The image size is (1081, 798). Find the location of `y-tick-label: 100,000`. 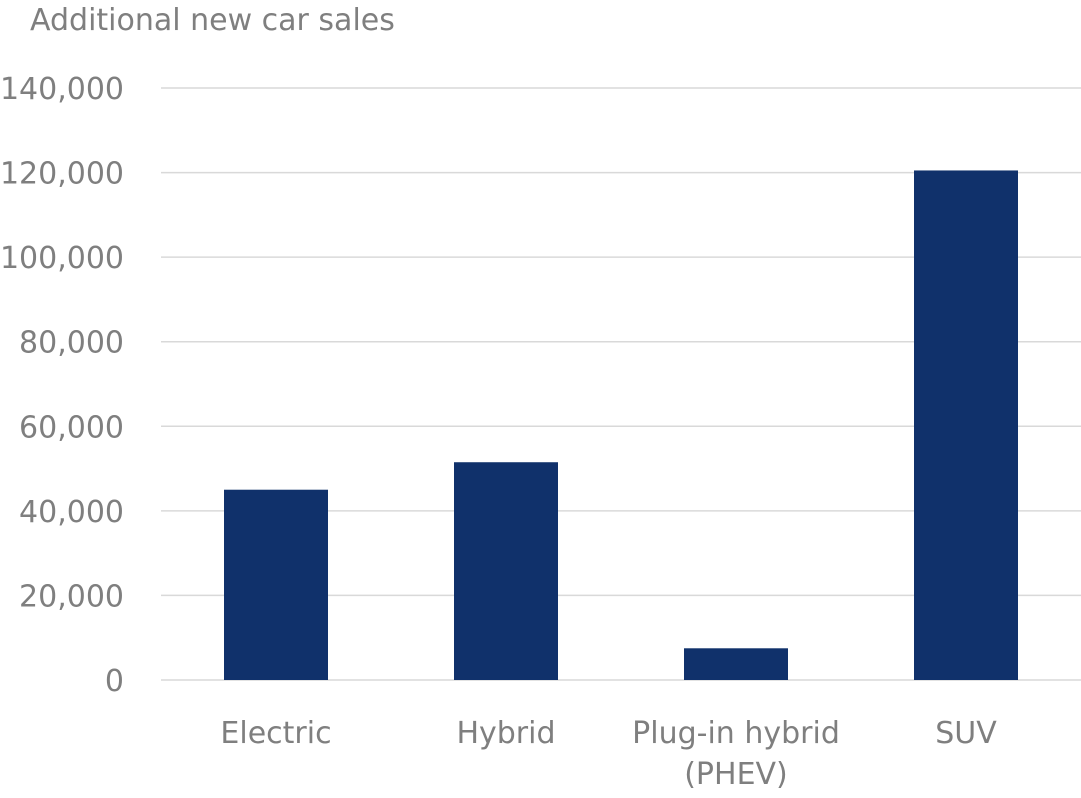

y-tick-label: 100,000 is located at coordinates (62, 258).